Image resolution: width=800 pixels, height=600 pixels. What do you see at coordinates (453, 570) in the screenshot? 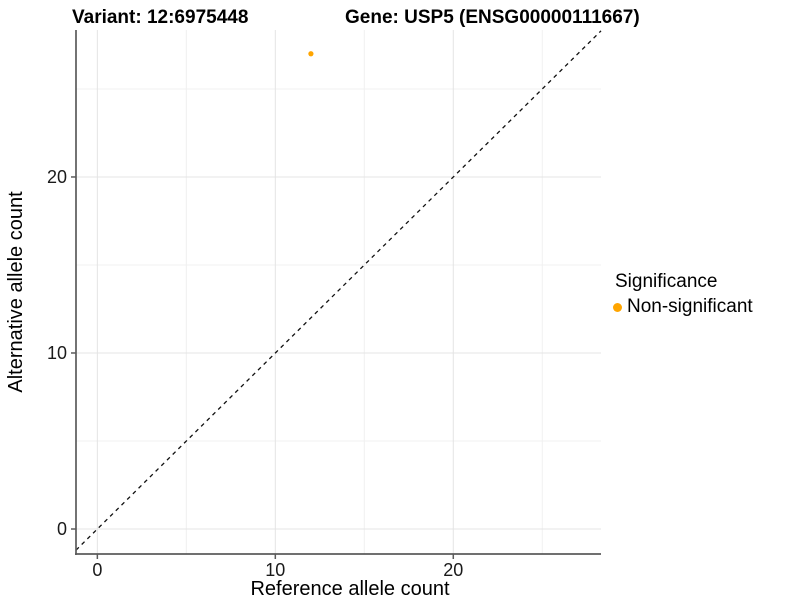
I see `x-tick-label: 20` at bounding box center [453, 570].